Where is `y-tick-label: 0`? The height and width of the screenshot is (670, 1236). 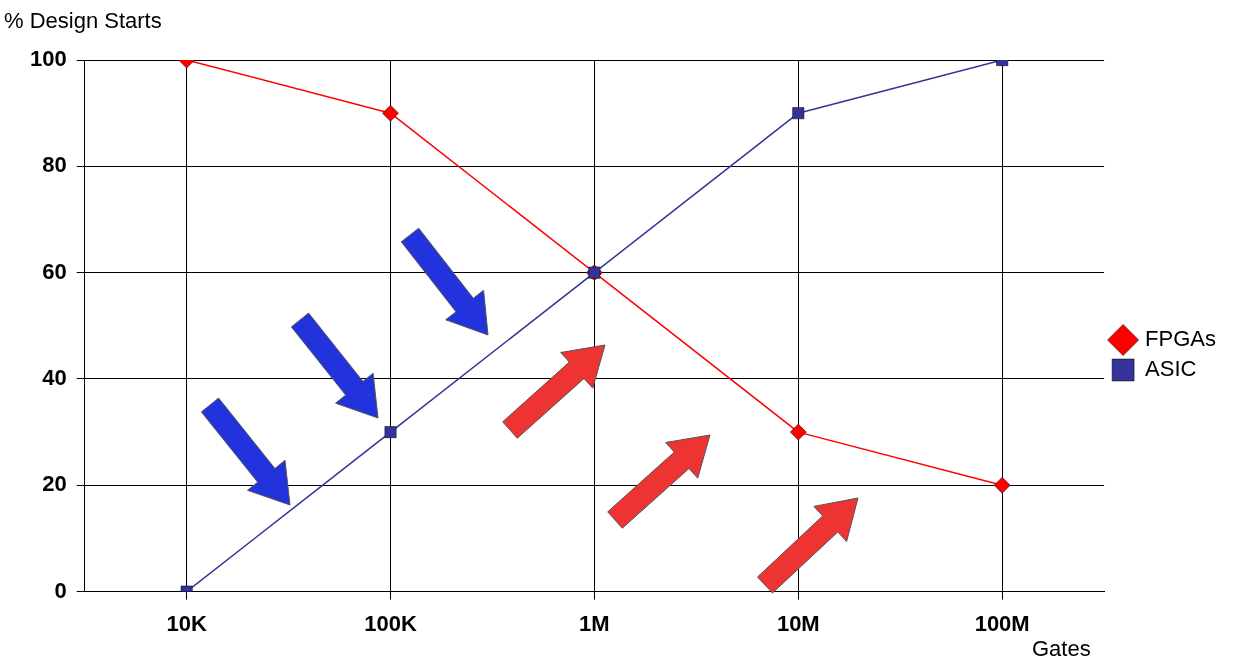 y-tick-label: 0 is located at coordinates (60, 590).